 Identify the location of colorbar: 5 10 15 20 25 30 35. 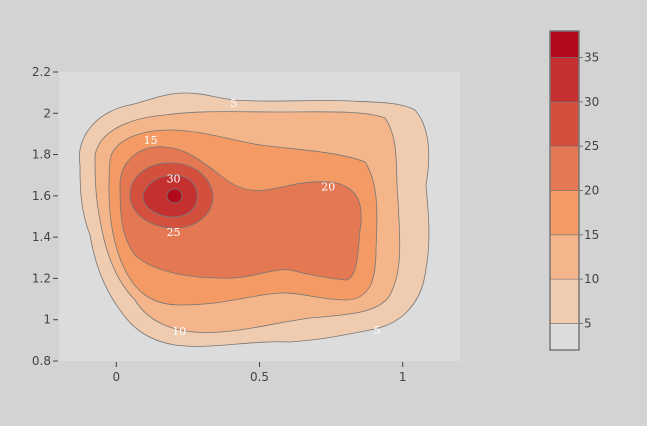
(574, 190).